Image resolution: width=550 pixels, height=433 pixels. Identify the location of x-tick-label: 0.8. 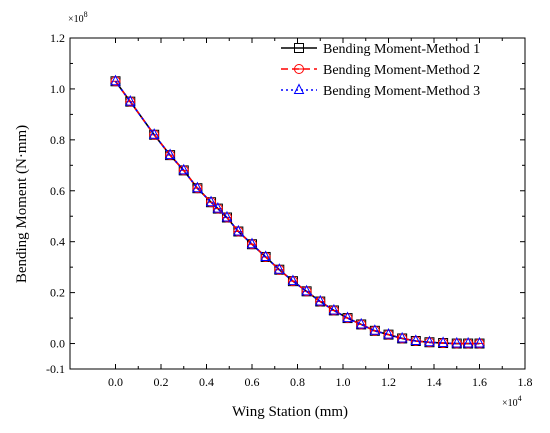
(297, 382).